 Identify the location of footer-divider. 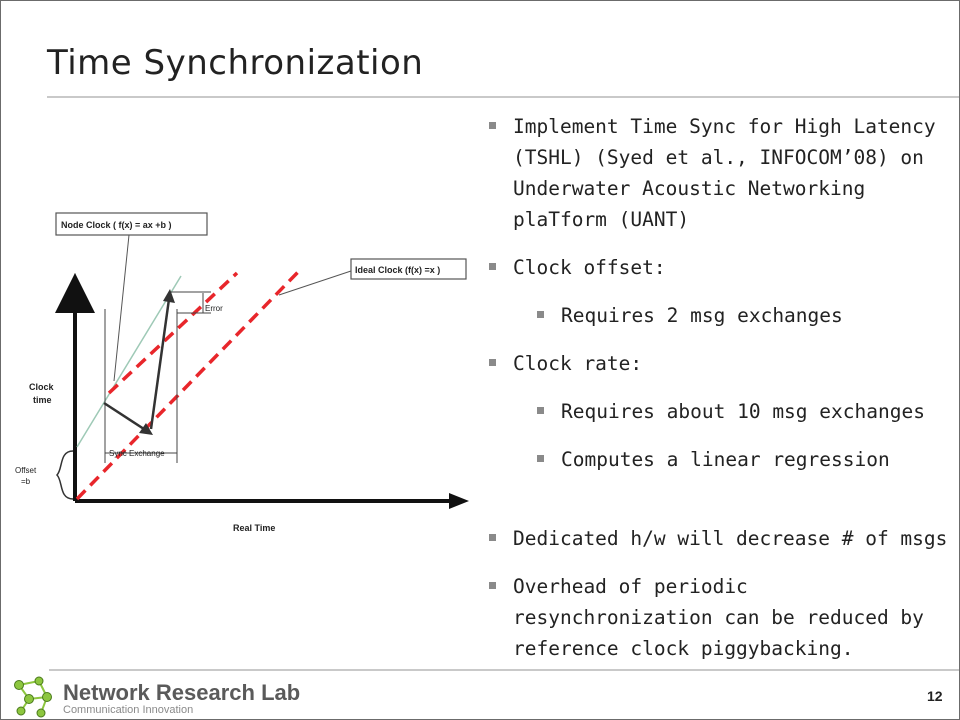
(504, 670).